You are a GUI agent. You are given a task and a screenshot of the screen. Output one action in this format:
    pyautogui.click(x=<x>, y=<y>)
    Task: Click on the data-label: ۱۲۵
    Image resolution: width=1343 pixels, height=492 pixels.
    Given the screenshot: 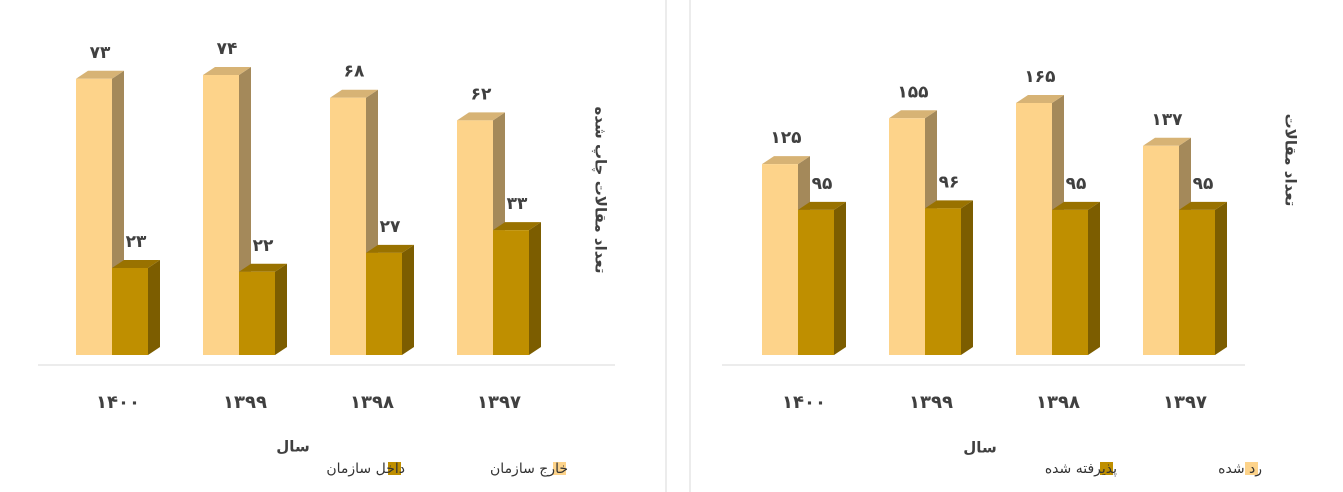 What is the action you would take?
    pyautogui.click(x=785, y=138)
    